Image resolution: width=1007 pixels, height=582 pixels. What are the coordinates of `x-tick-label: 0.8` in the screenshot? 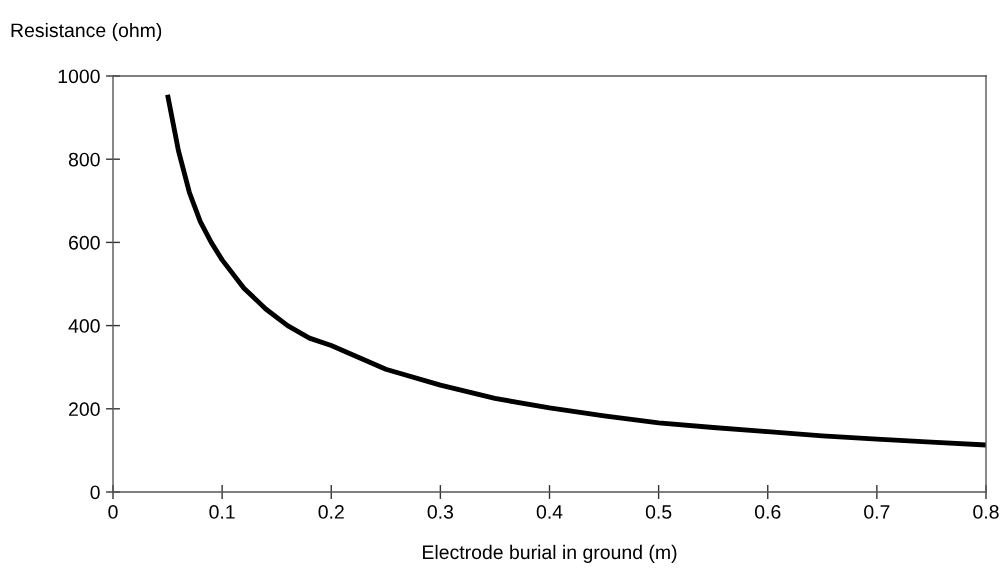 It's located at (986, 512).